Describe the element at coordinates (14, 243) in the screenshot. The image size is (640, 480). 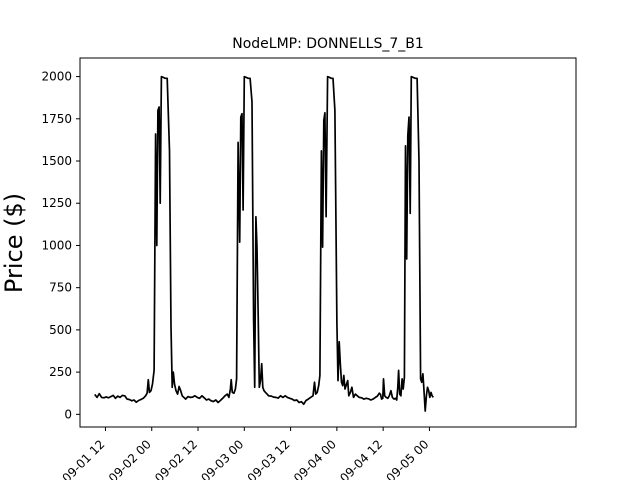
I see `y-axis-label: Price ($)` at that location.